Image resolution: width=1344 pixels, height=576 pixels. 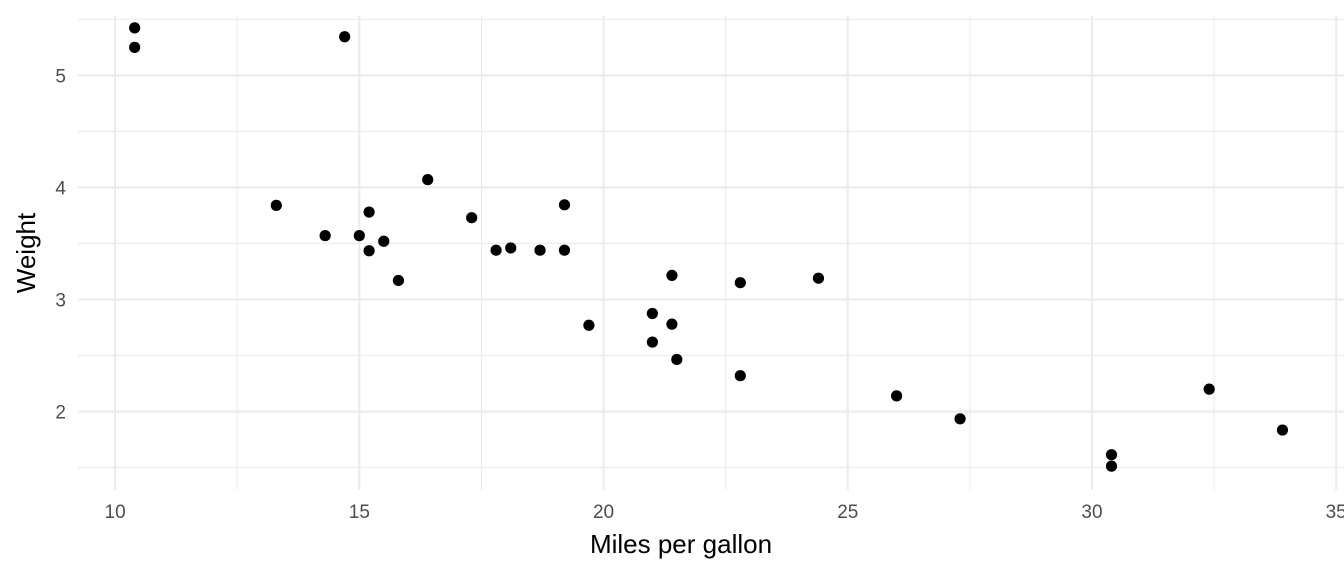 I want to click on y-tick-label: 3, so click(x=60, y=301).